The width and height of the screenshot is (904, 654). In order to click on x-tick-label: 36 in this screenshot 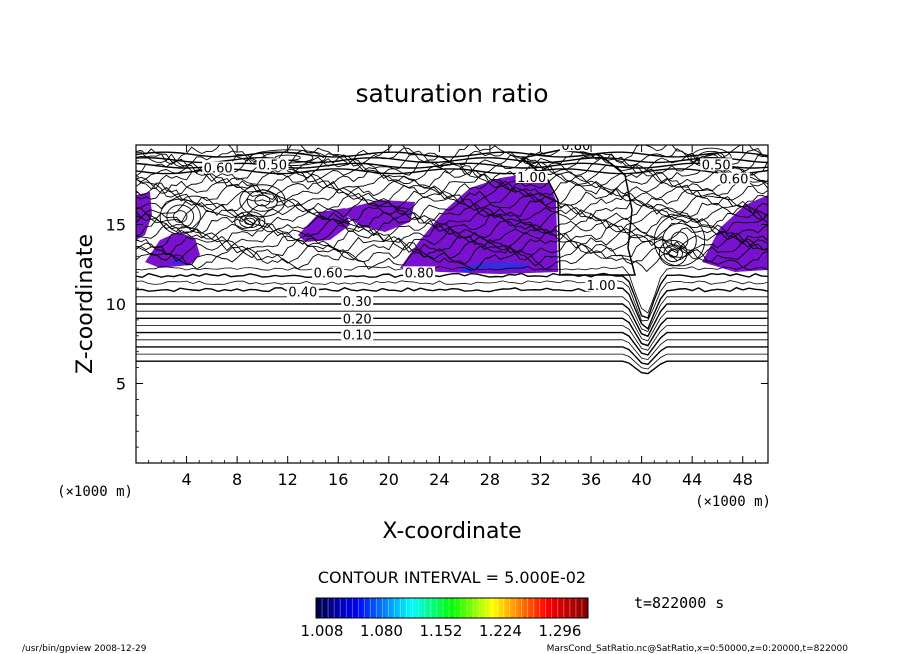, I will do `click(591, 479)`.